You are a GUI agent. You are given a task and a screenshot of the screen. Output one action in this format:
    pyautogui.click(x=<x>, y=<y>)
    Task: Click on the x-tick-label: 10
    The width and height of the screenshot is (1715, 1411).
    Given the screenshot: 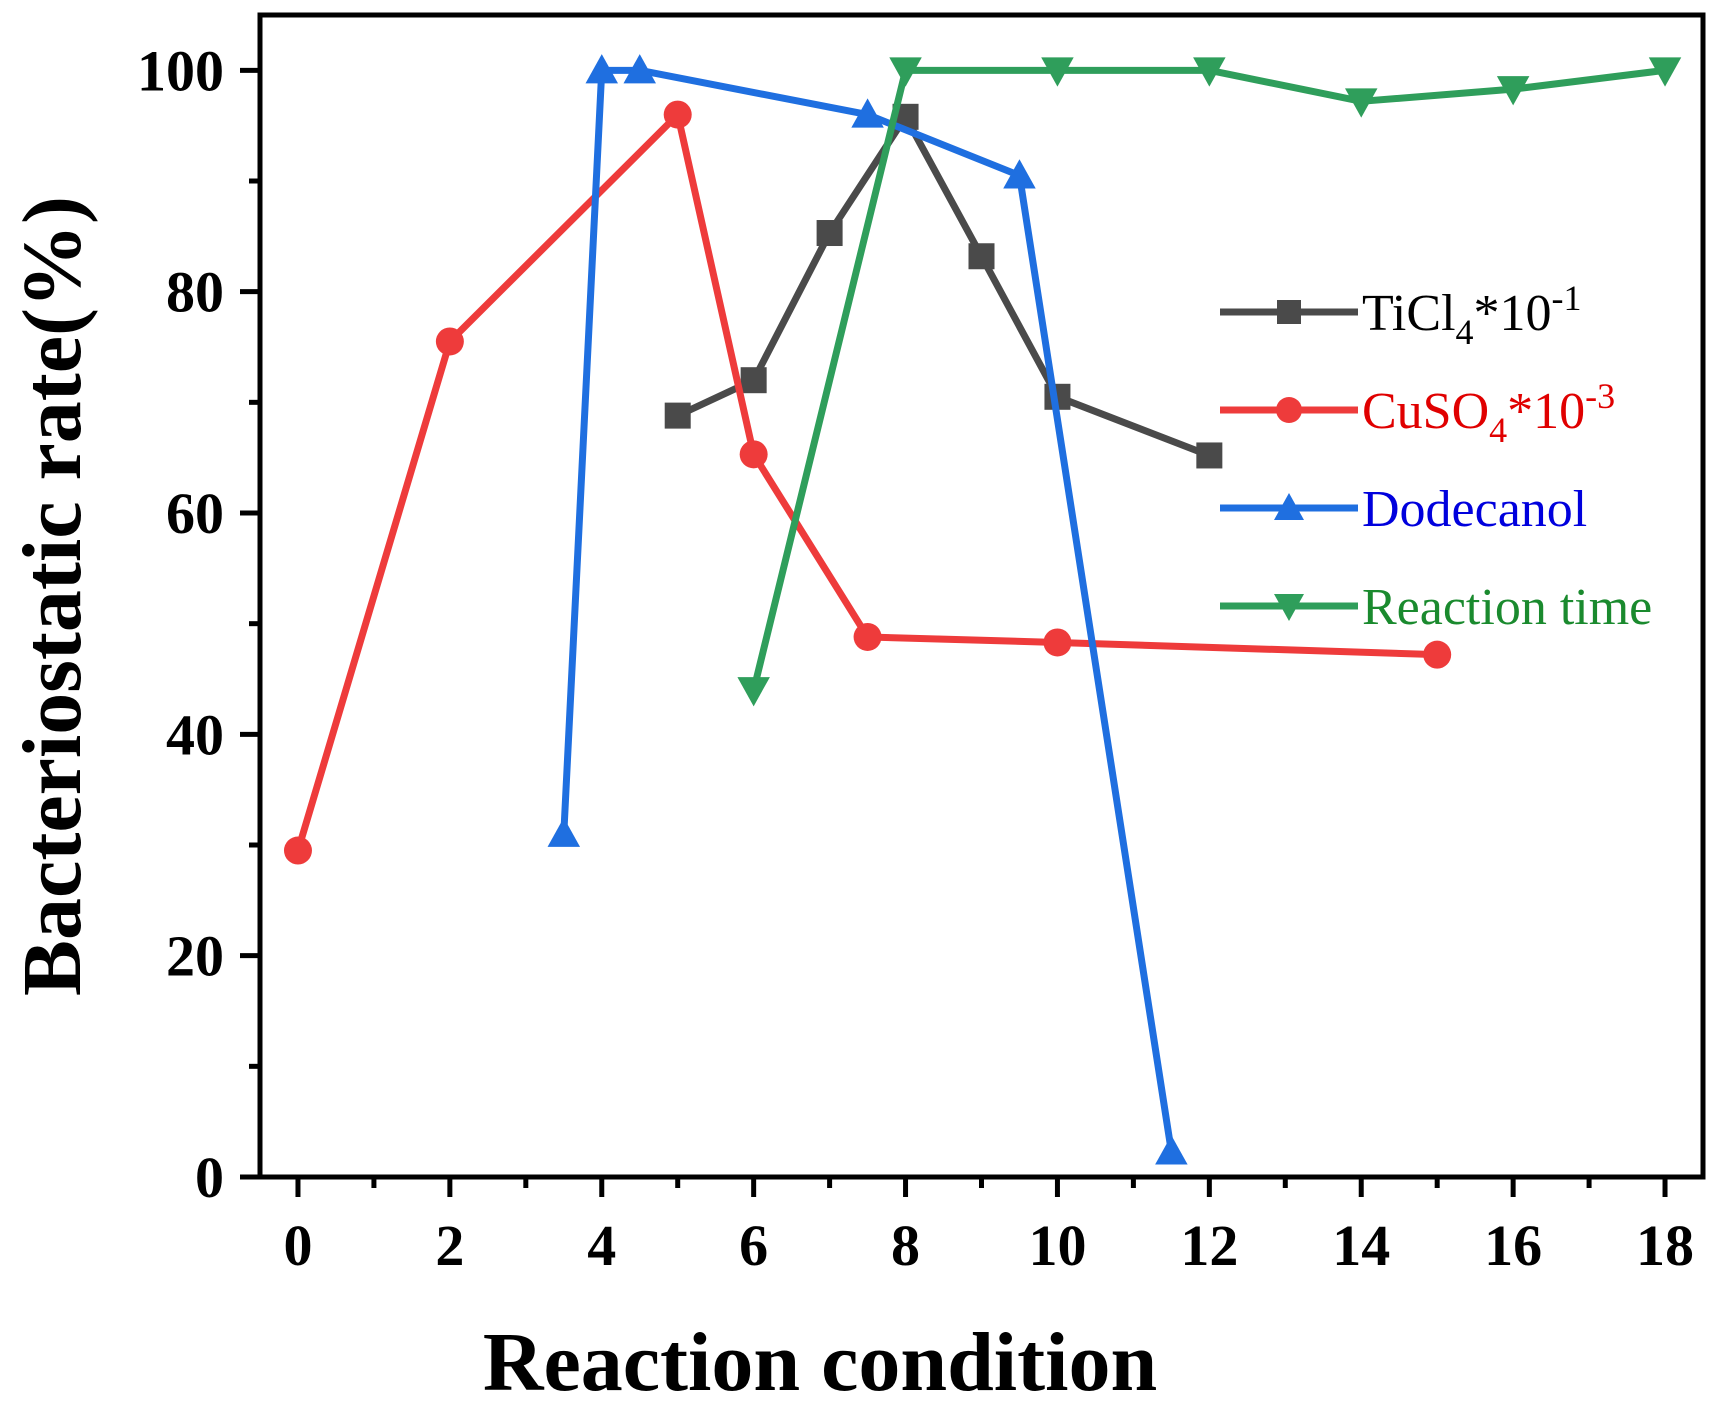 What is the action you would take?
    pyautogui.click(x=1057, y=1245)
    